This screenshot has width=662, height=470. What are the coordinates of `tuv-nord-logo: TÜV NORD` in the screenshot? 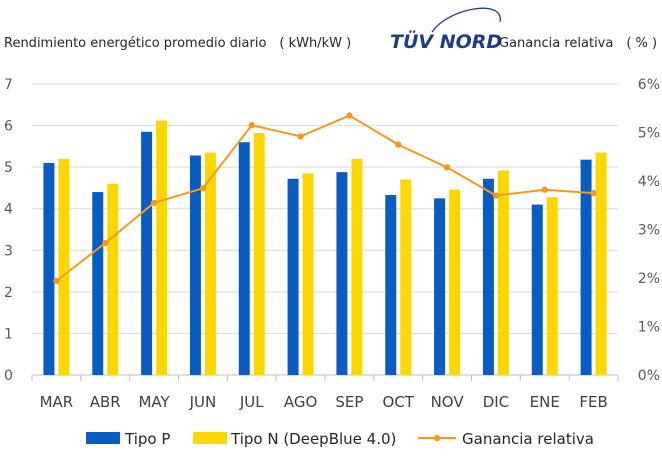 It's located at (446, 30).